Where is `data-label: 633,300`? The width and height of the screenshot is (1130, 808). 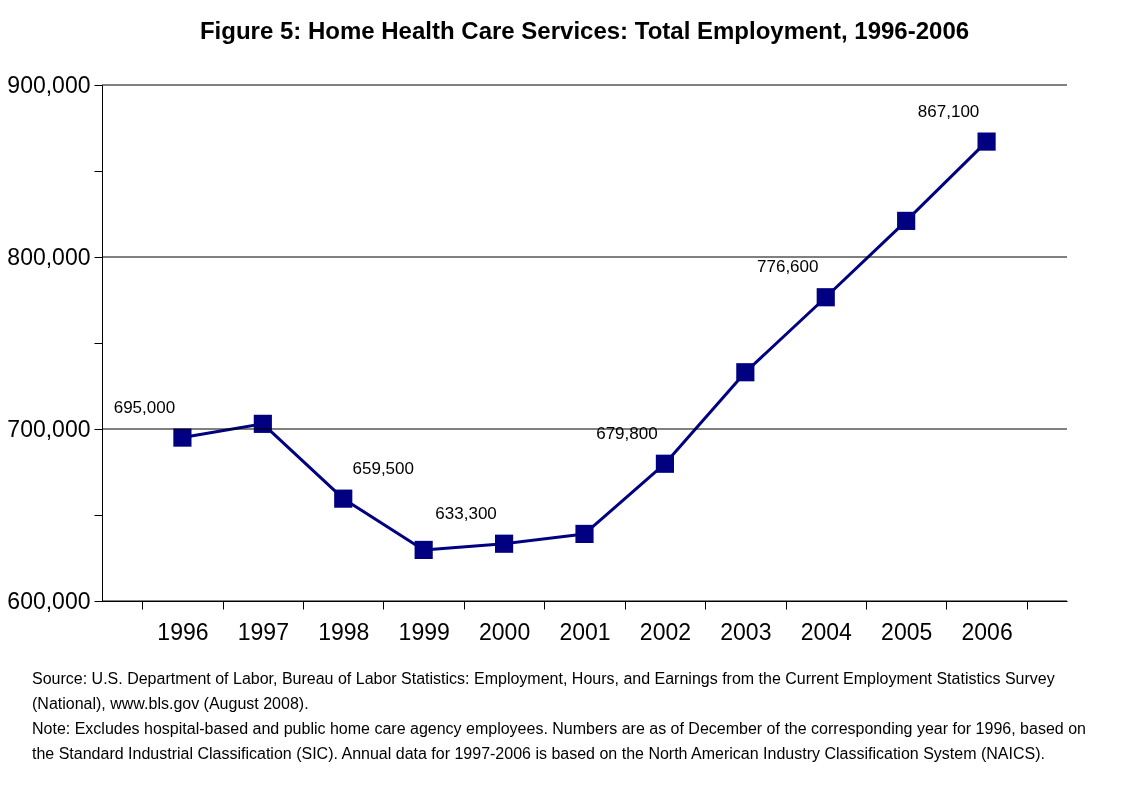 data-label: 633,300 is located at coordinates (466, 513).